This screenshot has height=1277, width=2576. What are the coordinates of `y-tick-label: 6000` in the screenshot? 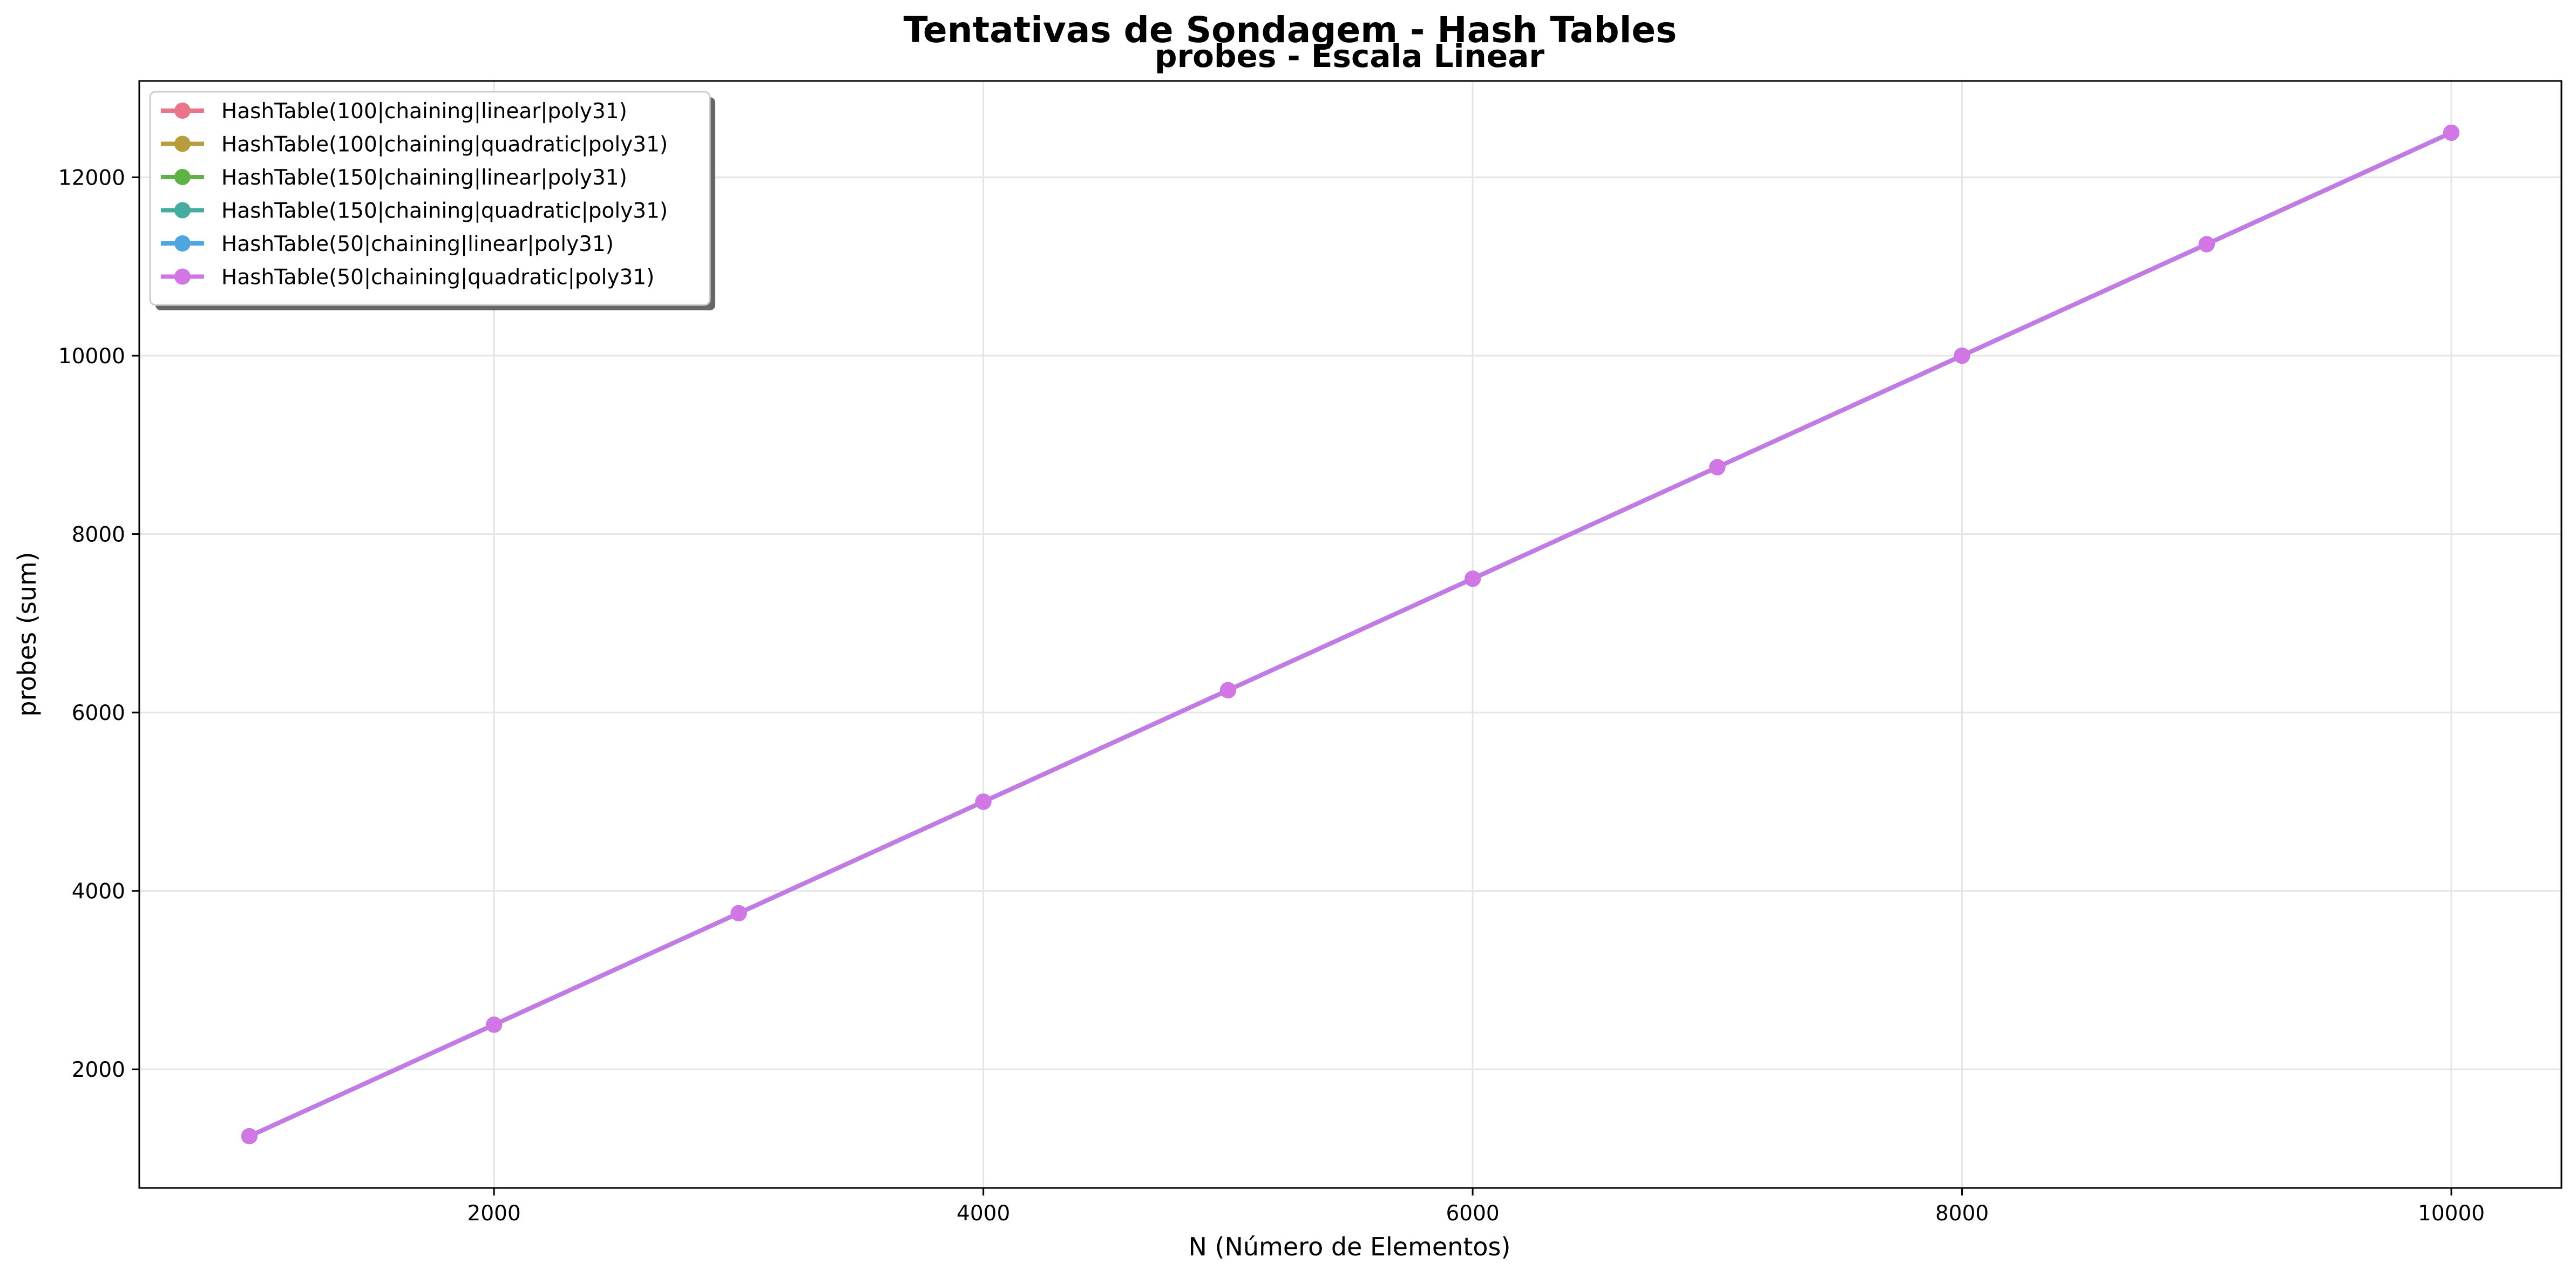 It's located at (99, 713).